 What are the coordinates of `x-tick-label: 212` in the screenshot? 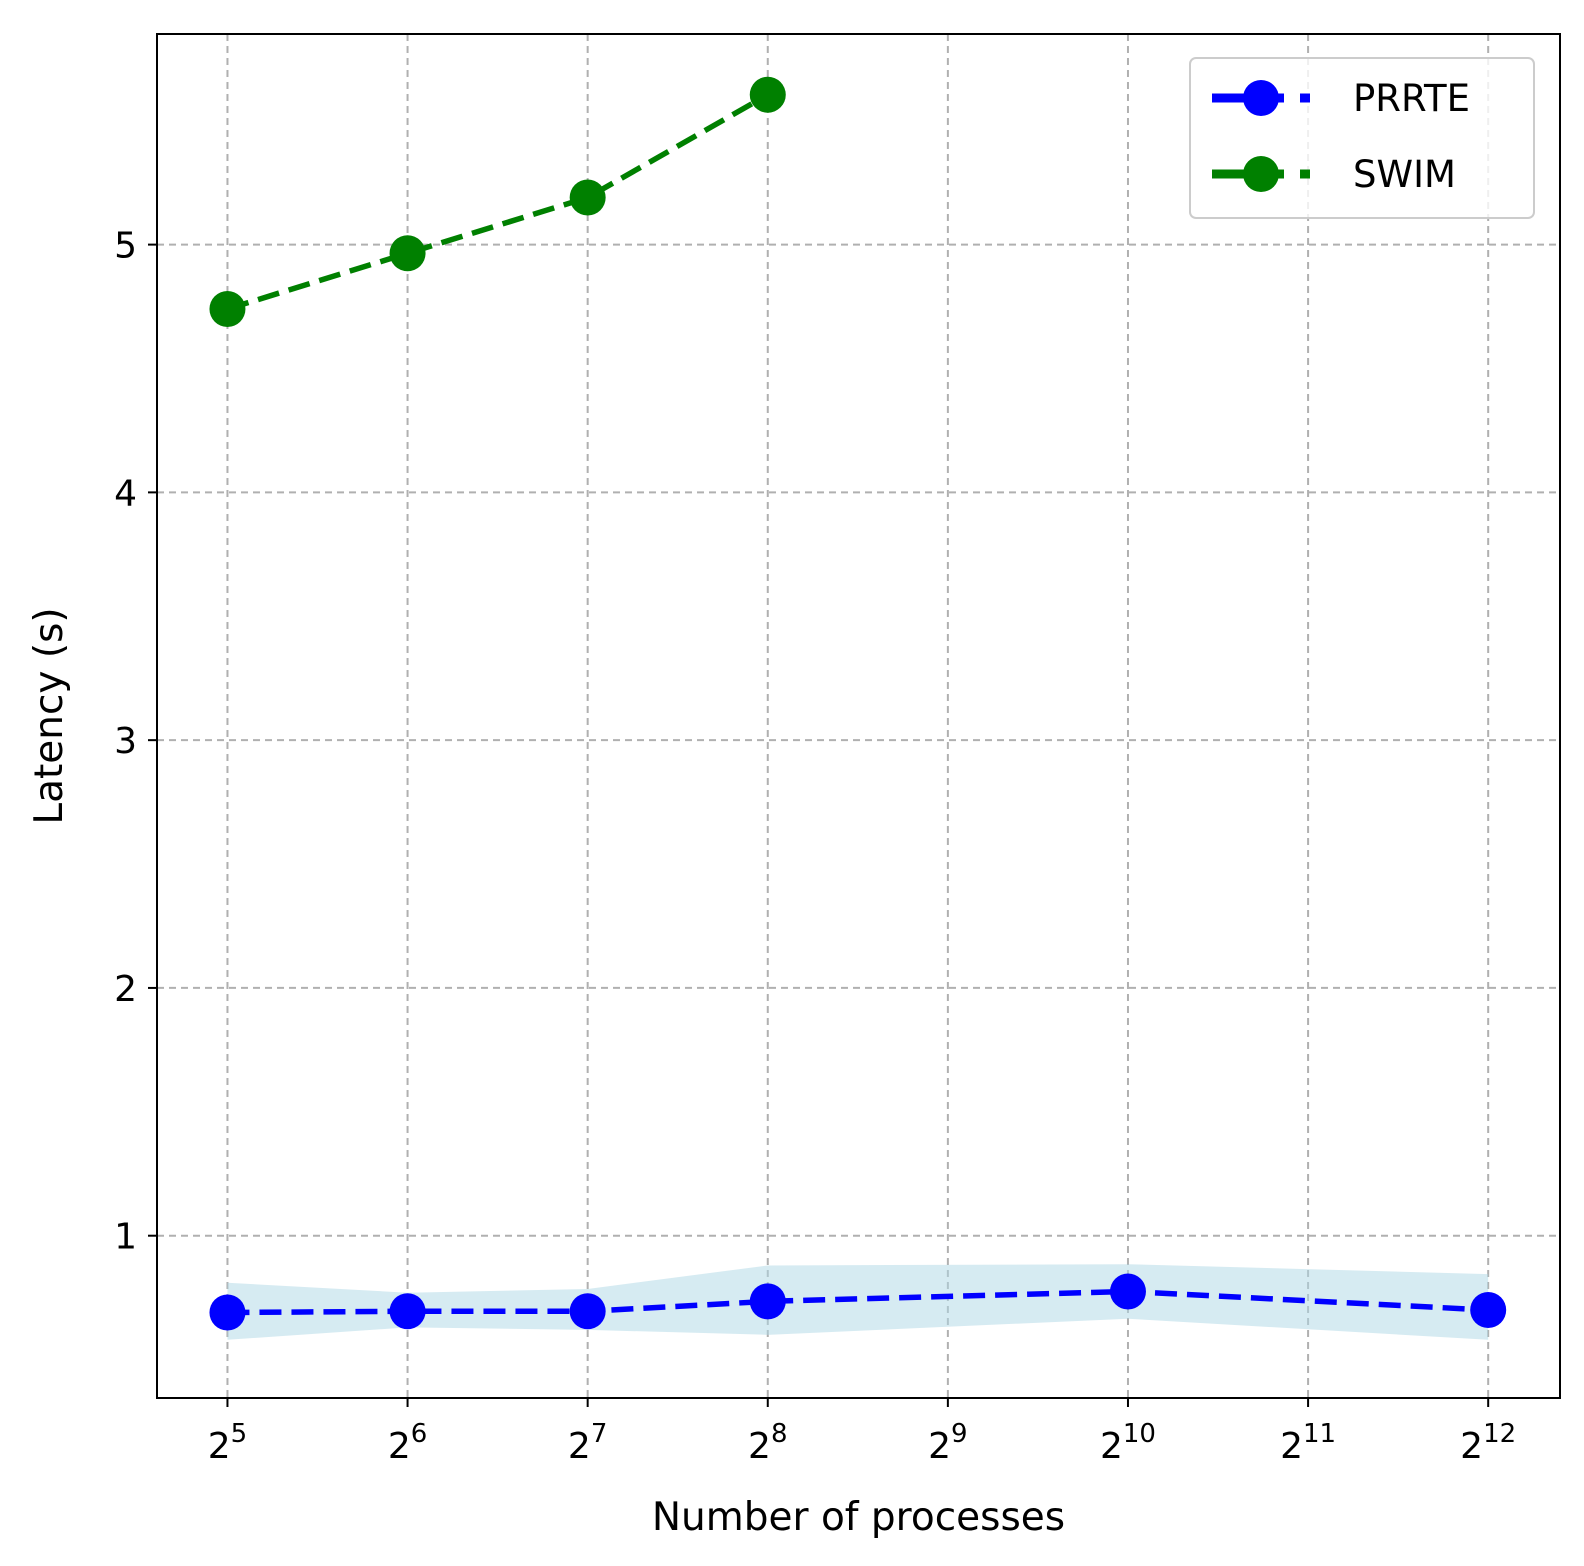 It's located at (1488, 1443).